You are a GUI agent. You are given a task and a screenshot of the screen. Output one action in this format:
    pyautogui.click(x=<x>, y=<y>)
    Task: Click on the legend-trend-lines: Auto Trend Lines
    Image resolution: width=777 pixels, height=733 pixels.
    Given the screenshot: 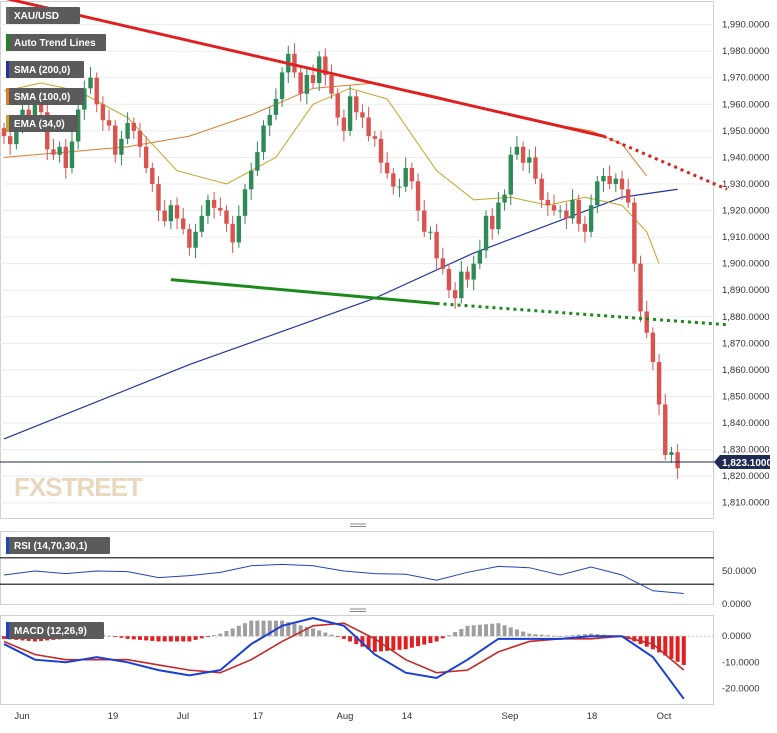 What is the action you would take?
    pyautogui.click(x=56, y=42)
    